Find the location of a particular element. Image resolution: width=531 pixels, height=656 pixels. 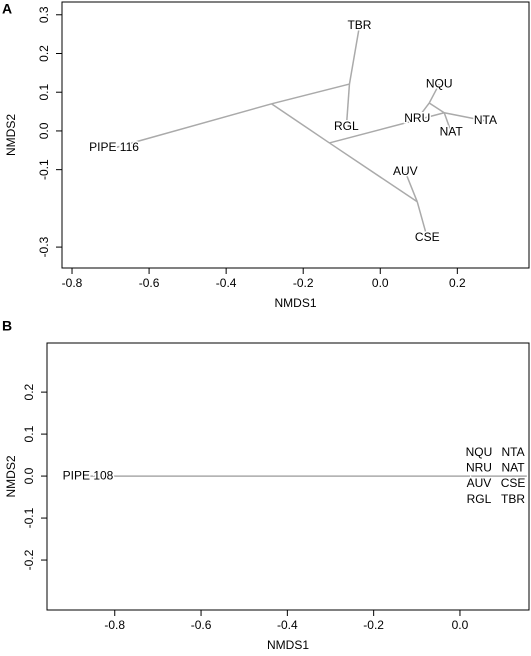

x-tick-label: 0.2 is located at coordinates (457, 283).